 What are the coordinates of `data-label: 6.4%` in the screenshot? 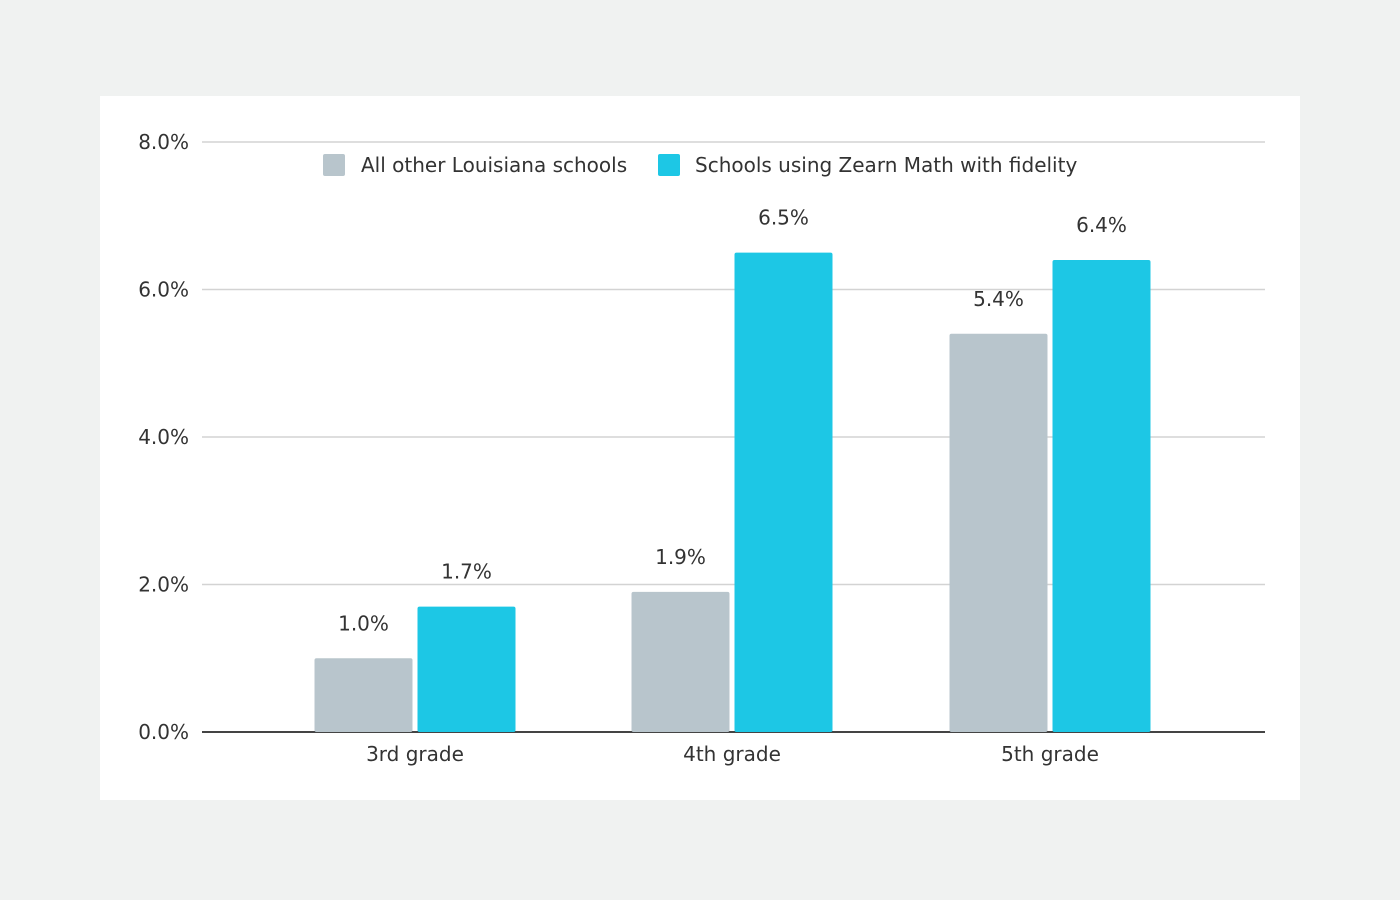 It's located at (1101, 225).